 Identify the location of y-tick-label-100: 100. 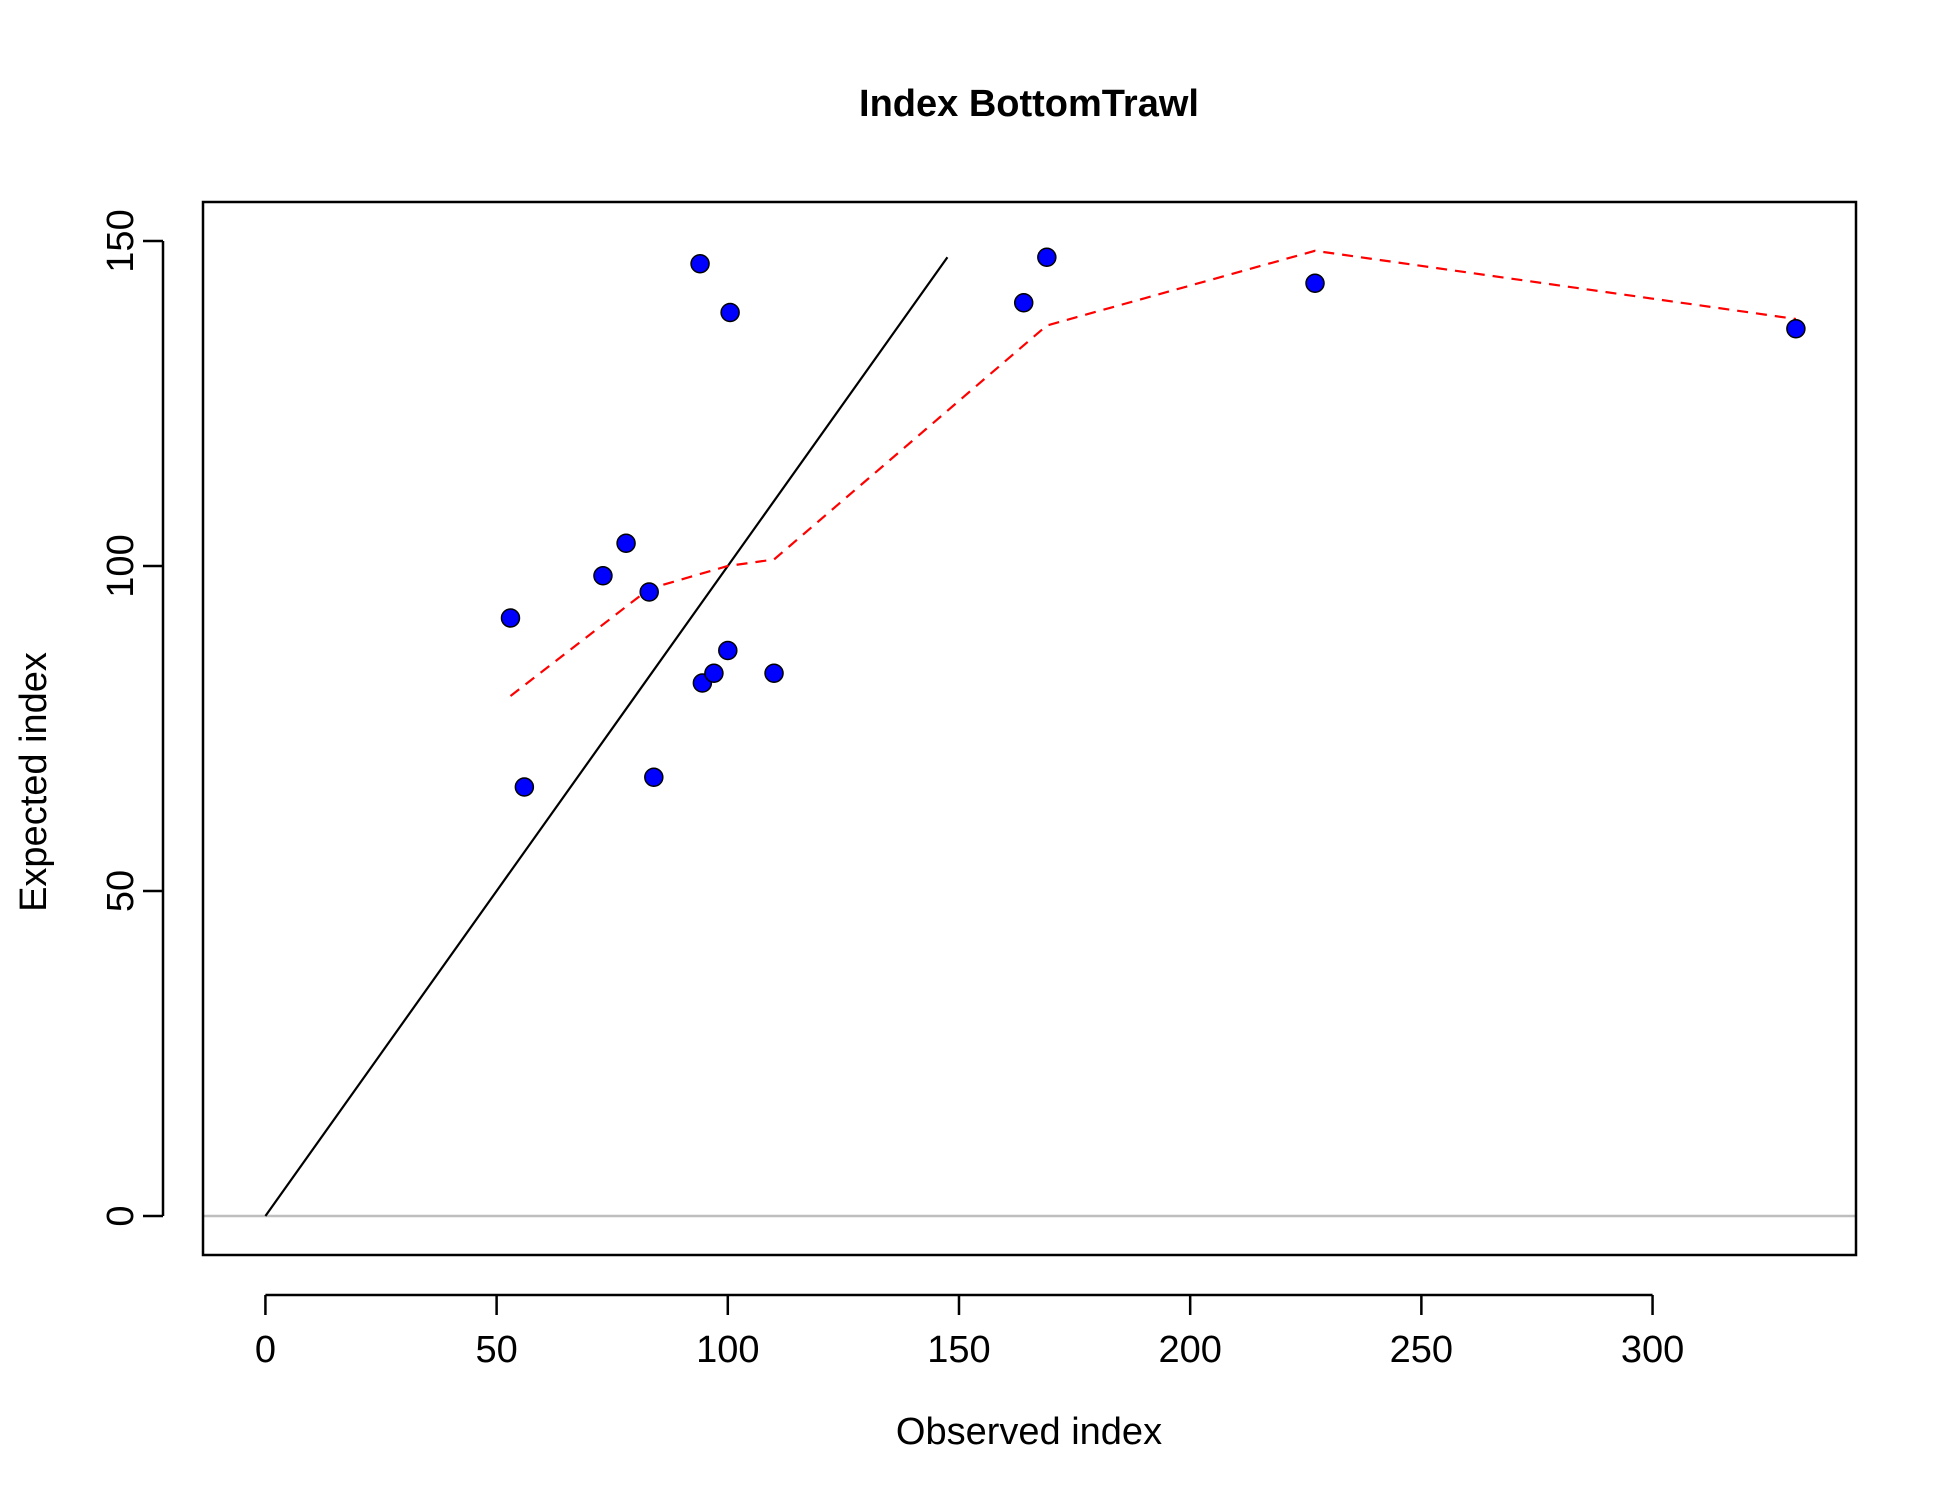
(121, 565).